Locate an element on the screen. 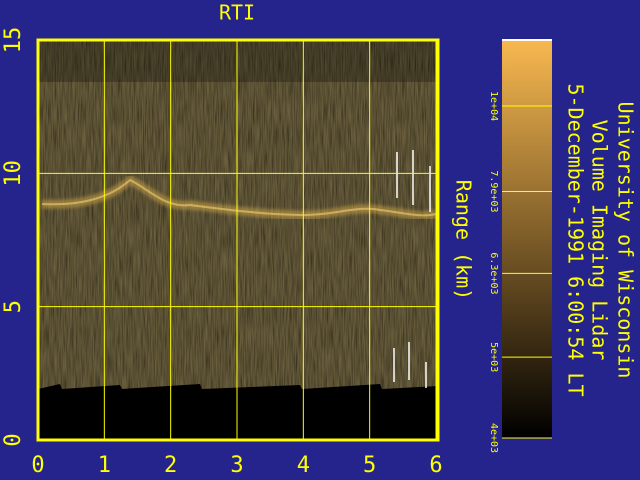  y-axis-label: Range (km) is located at coordinates (464, 240).